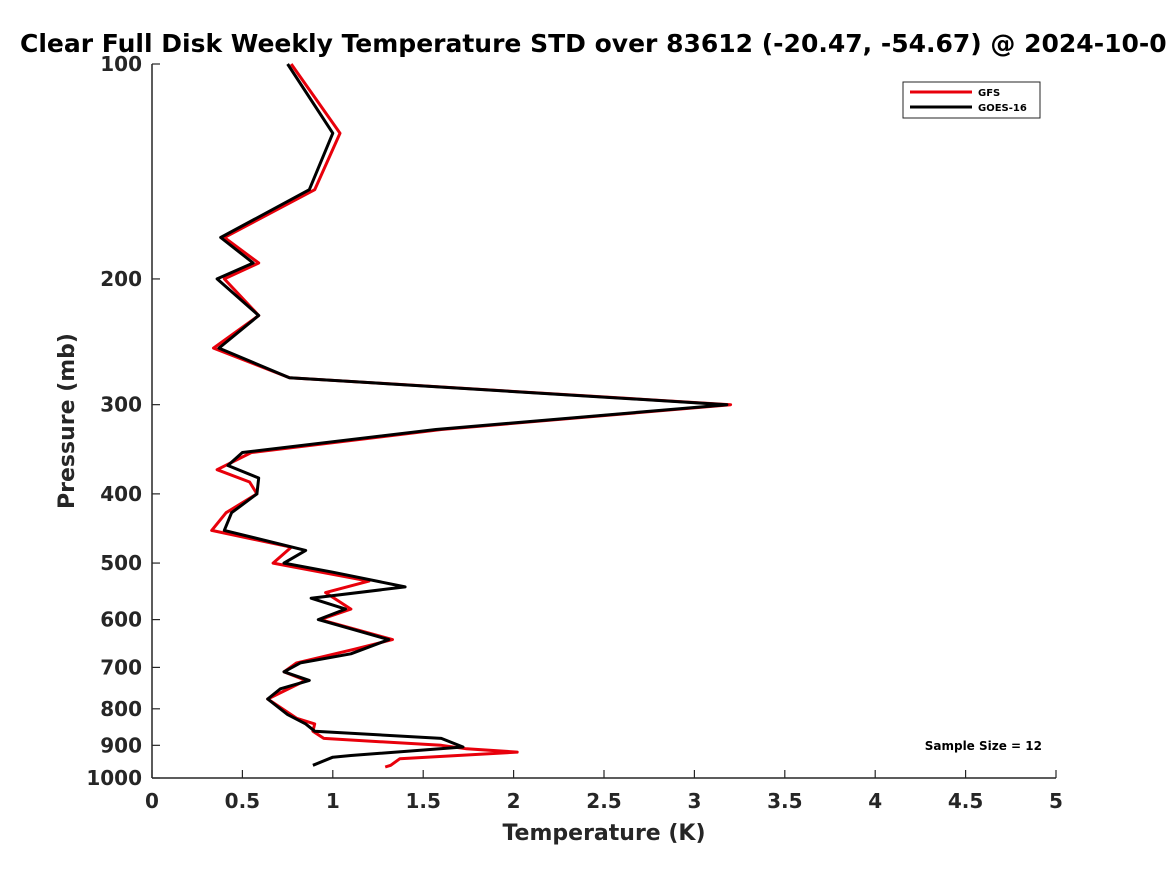  What do you see at coordinates (67, 421) in the screenshot?
I see `y-axis-label: Pressure (mb)` at bounding box center [67, 421].